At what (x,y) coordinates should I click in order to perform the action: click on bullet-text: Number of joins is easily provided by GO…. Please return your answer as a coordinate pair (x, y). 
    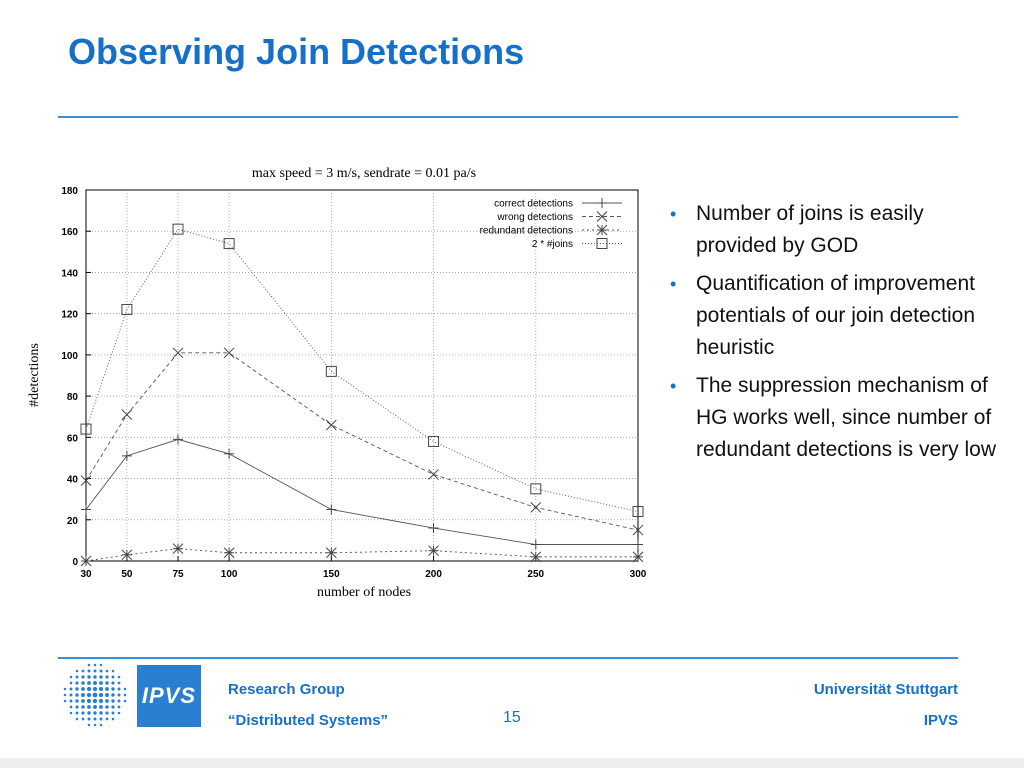
    Looking at the image, I should click on (810, 229).